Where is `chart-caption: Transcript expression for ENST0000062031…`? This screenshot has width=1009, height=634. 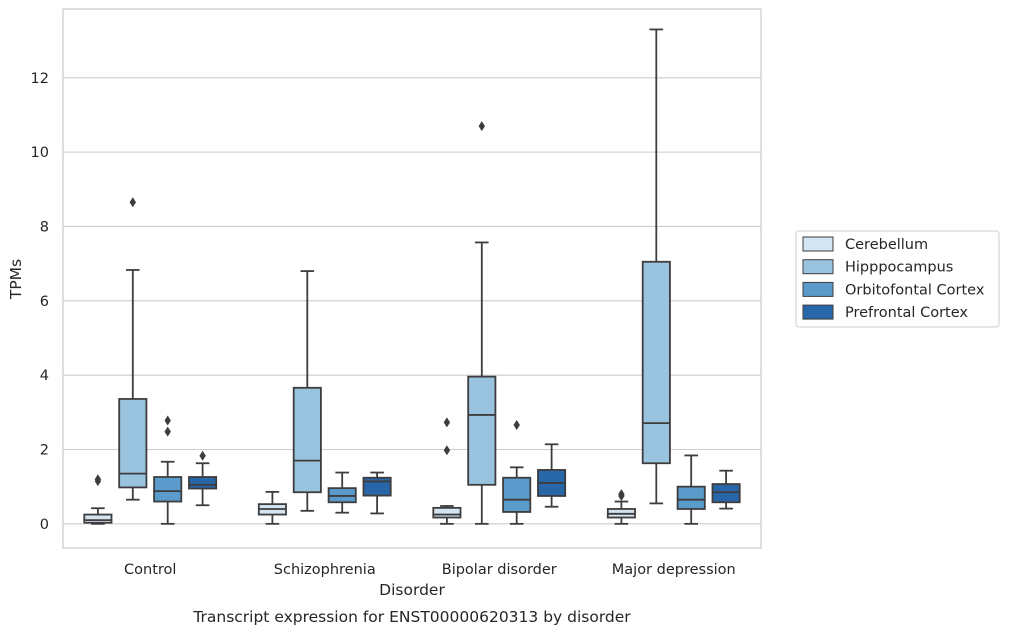 chart-caption: Transcript expression for ENST0000062031… is located at coordinates (411, 617).